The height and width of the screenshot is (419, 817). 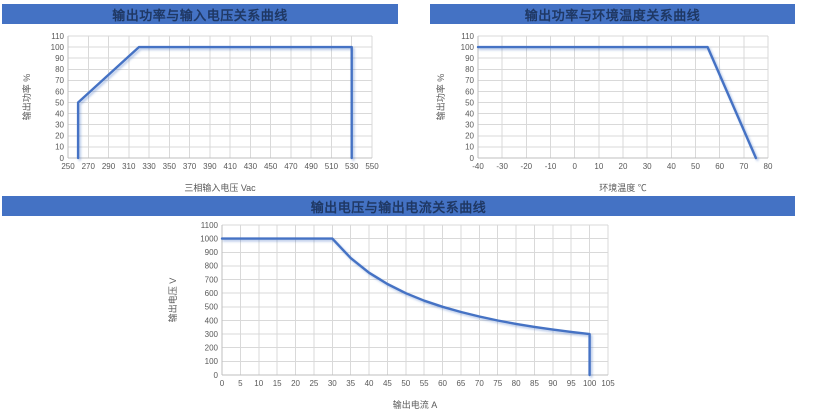 What do you see at coordinates (608, 383) in the screenshot?
I see `svg-text: 105` at bounding box center [608, 383].